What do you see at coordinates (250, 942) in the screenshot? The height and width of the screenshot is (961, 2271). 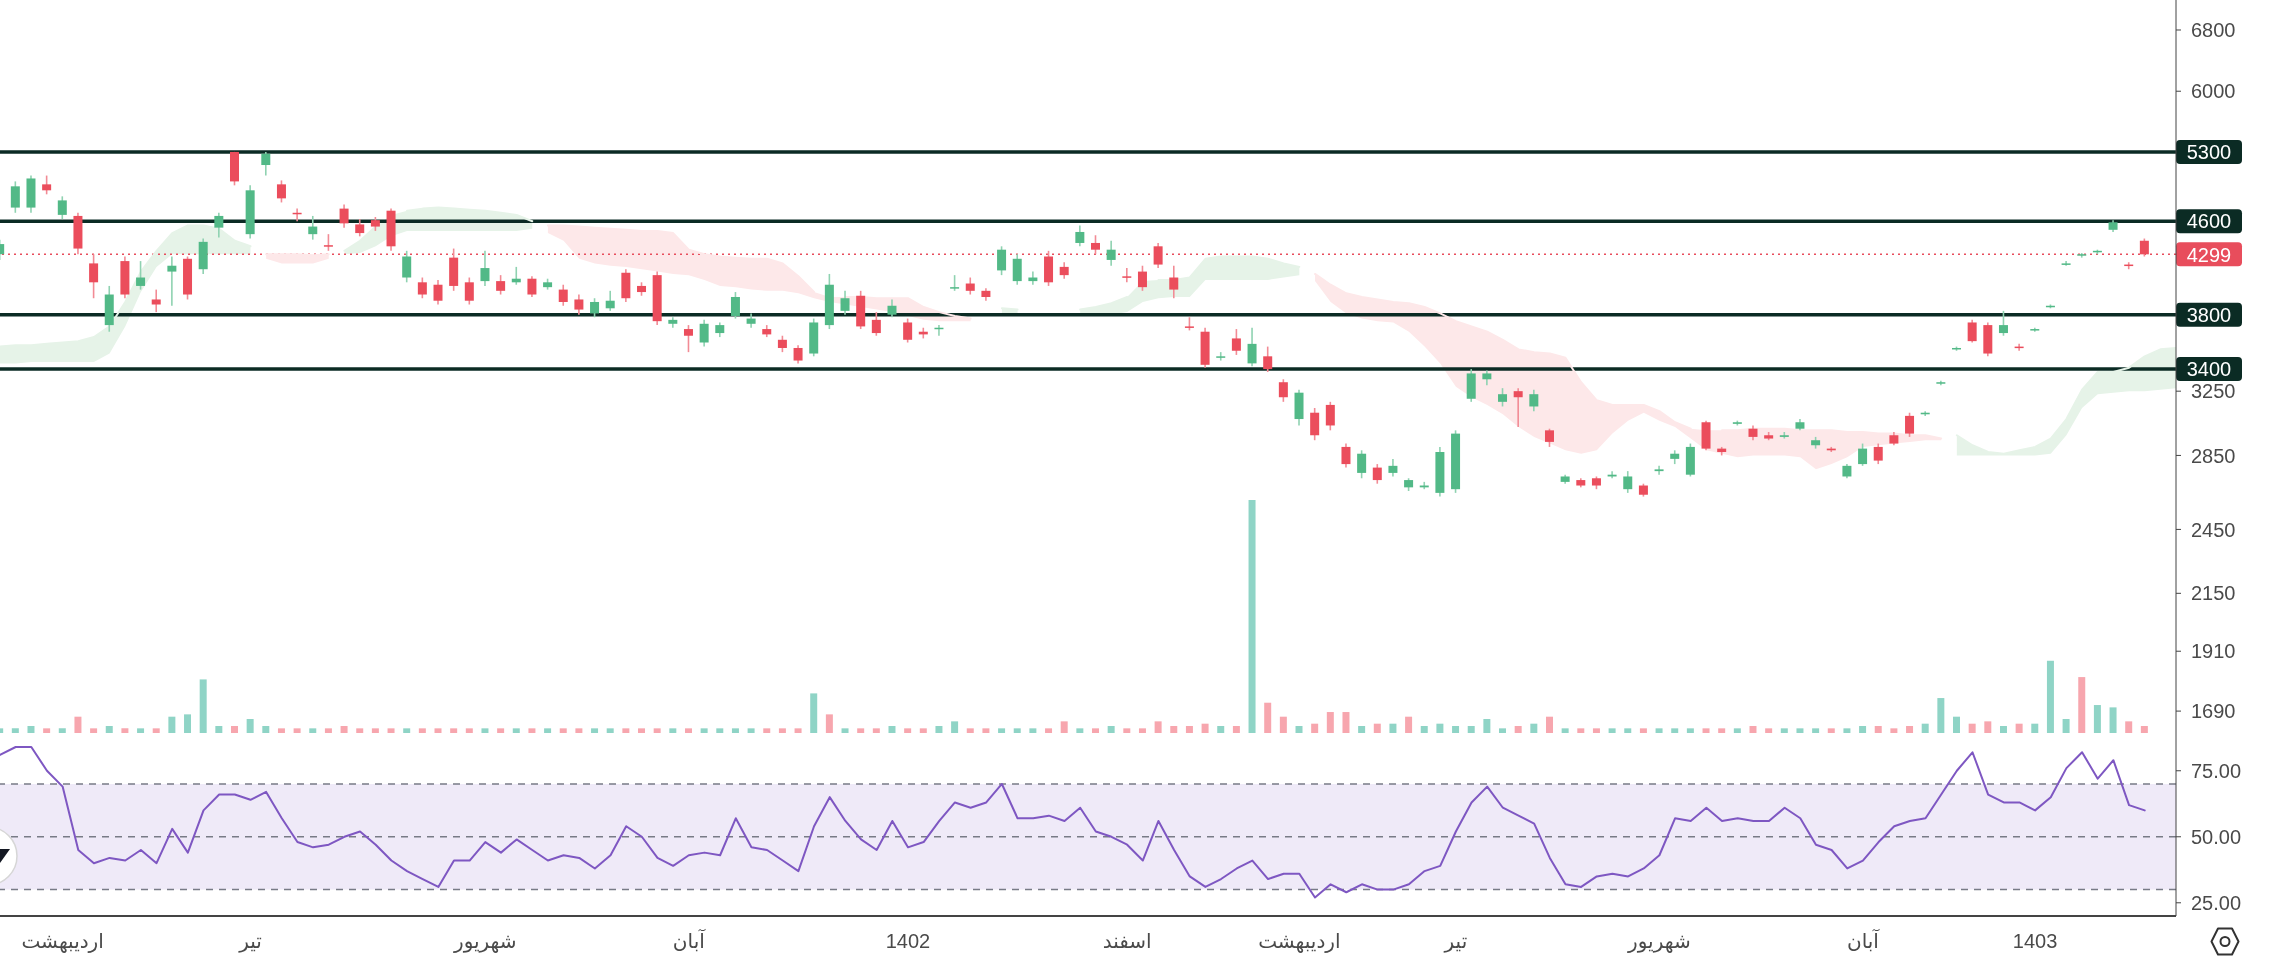 I see `x-tick-label: تیر` at bounding box center [250, 942].